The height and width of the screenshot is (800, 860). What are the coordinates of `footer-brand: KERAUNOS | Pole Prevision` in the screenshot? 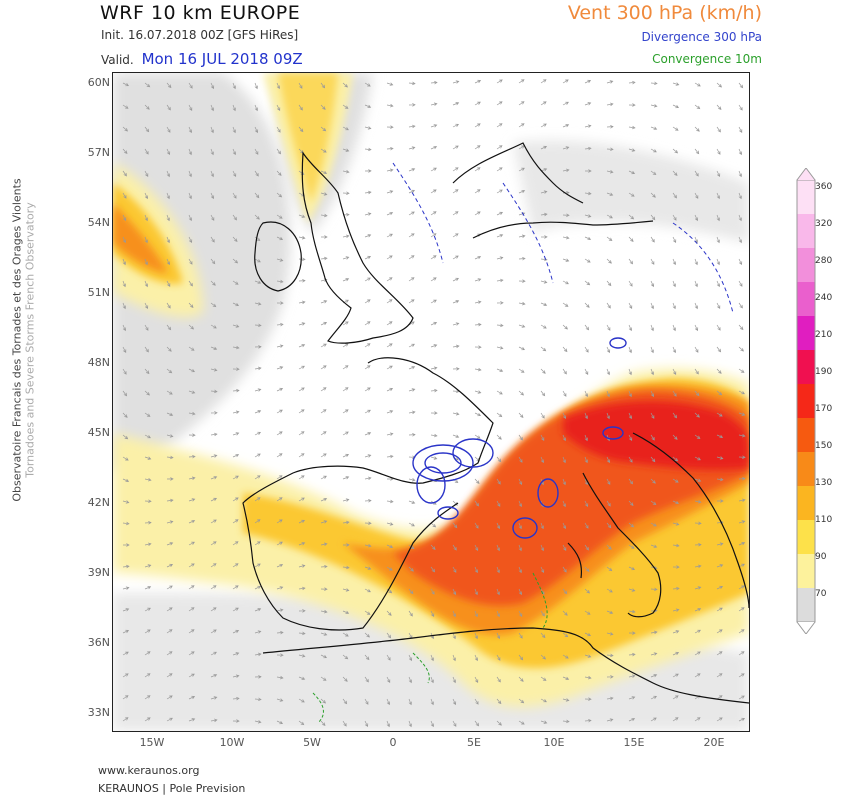 It's located at (172, 788).